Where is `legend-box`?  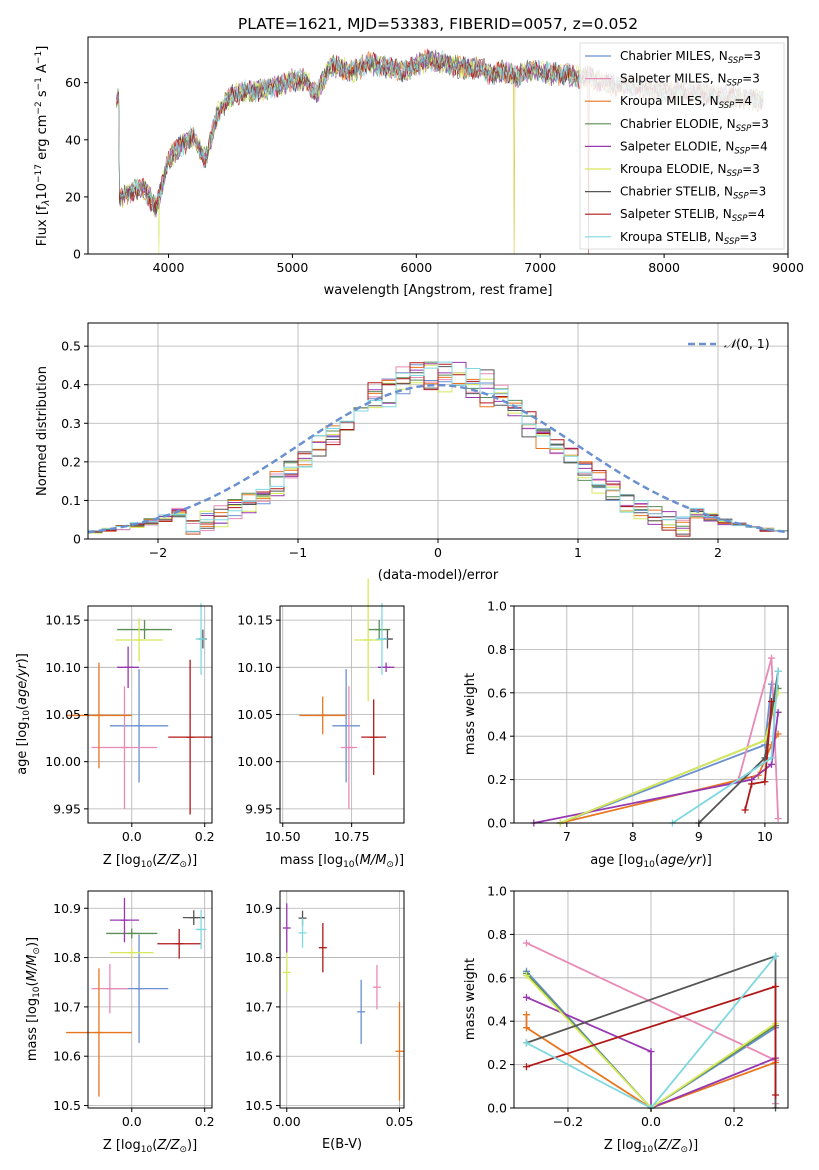
legend-box is located at coordinates (682, 146).